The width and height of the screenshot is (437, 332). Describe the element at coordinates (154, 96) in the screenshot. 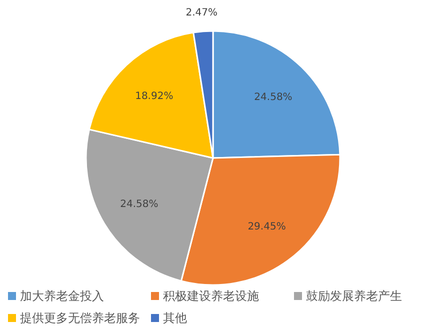

I see `data-label: 18.92%` at that location.